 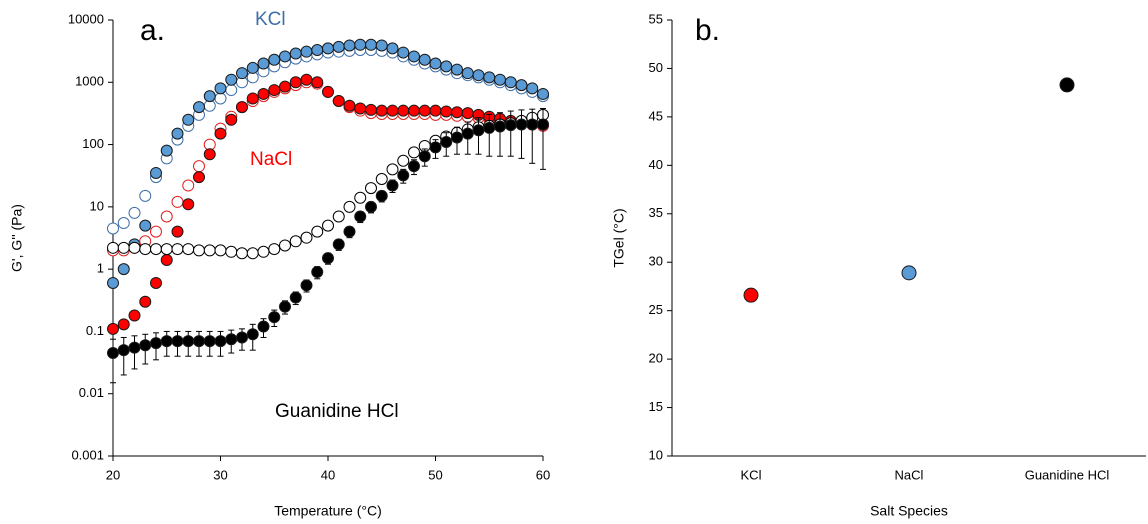 What do you see at coordinates (656, 164) in the screenshot?
I see `y-tick-label: 40` at bounding box center [656, 164].